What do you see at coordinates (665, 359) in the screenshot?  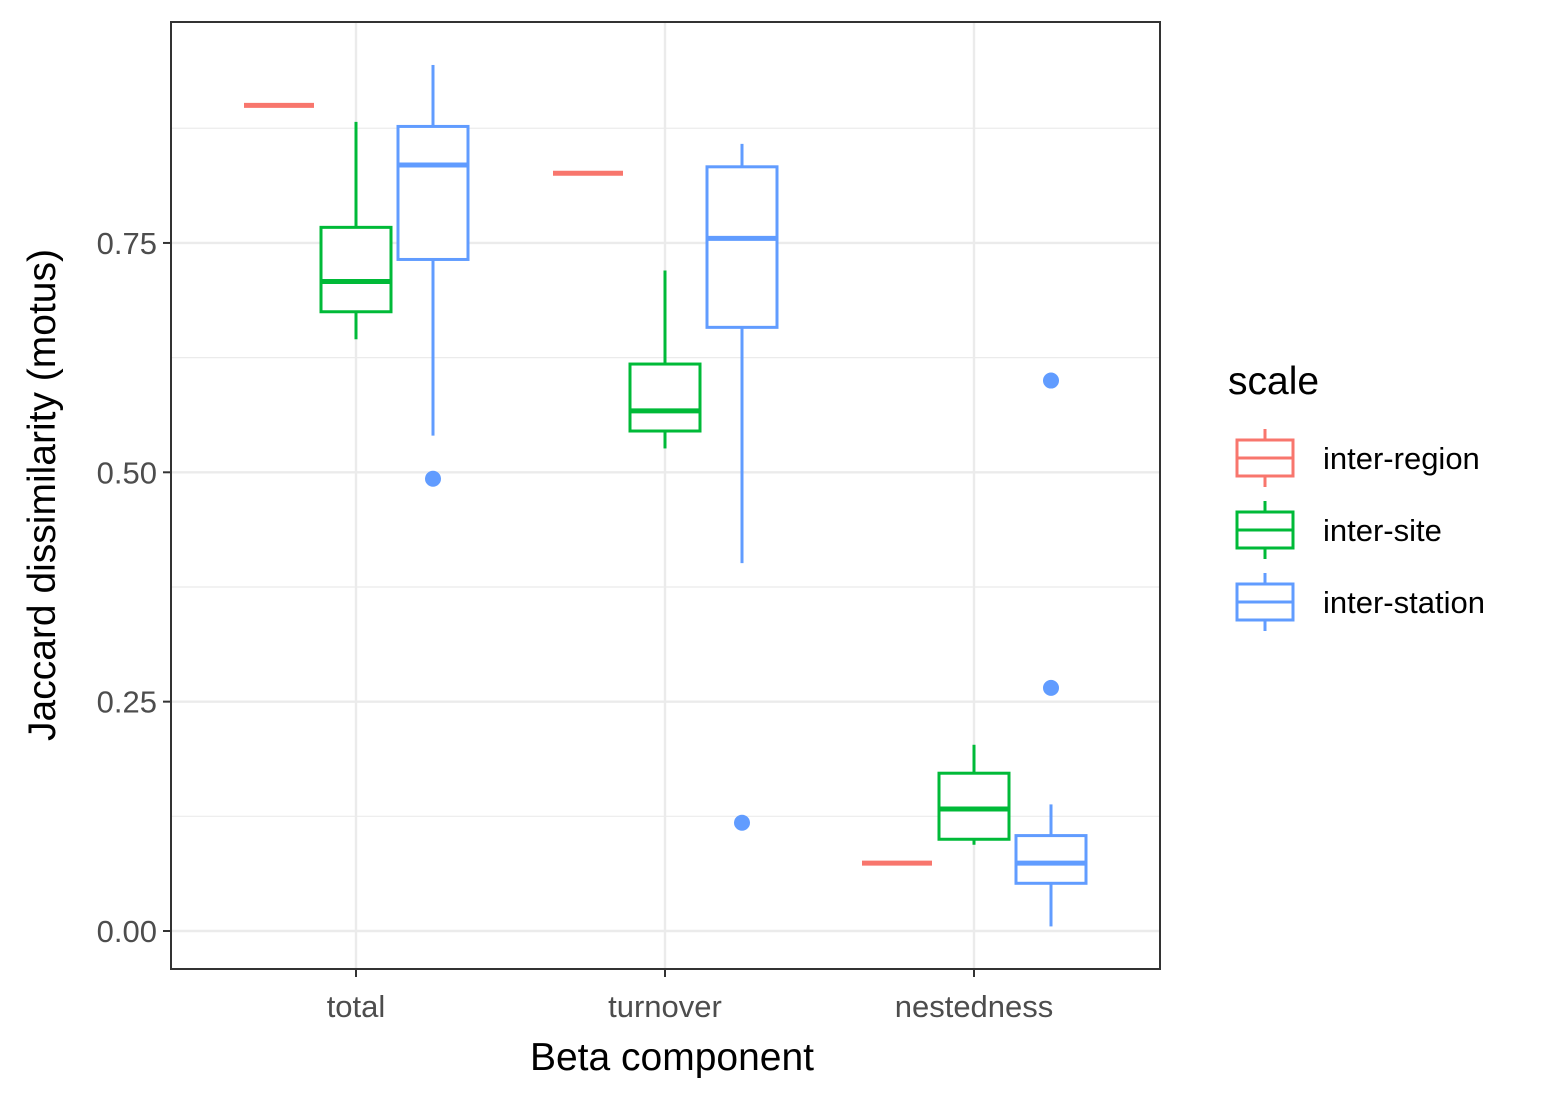 I see `box-inter-site-turnover` at bounding box center [665, 359].